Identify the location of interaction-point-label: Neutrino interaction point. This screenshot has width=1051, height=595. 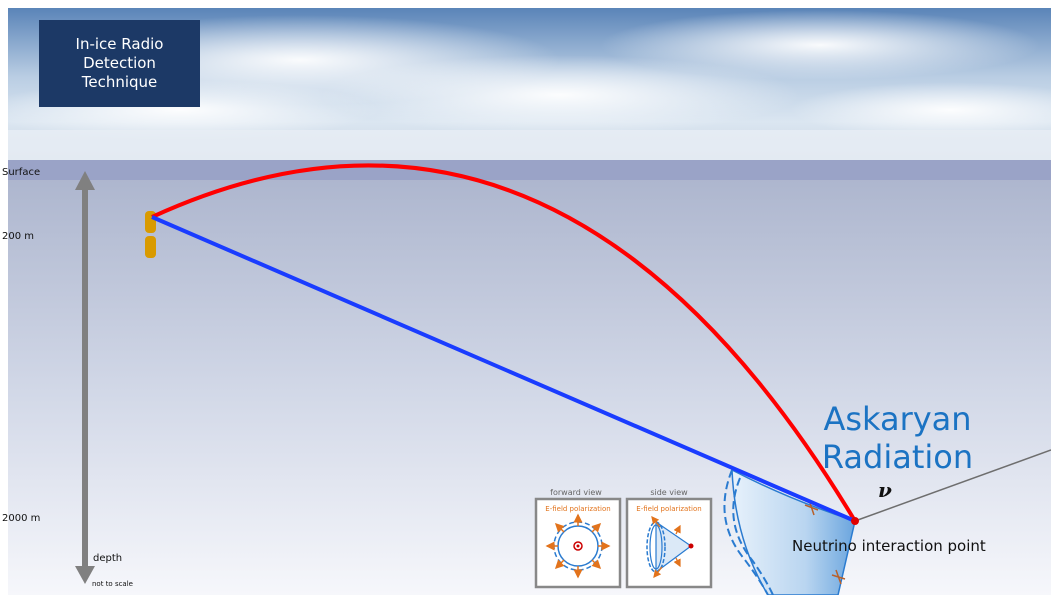
(889, 546).